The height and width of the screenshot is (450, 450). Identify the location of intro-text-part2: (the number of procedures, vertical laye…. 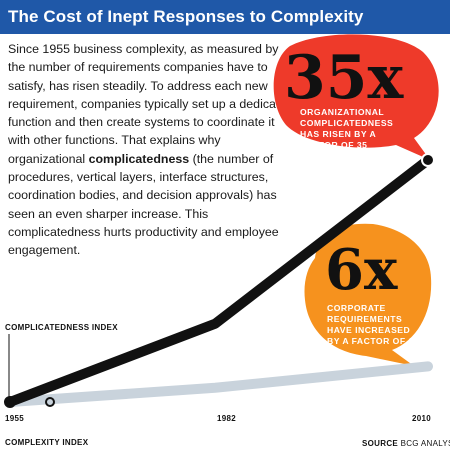
(143, 204).